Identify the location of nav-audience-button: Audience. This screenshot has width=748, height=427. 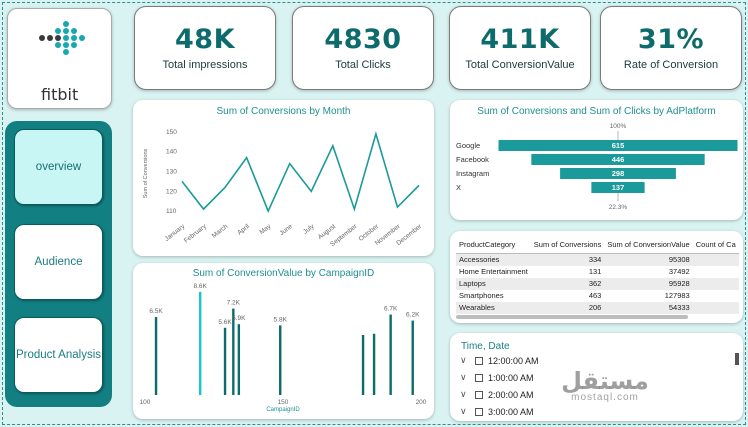
(58, 262).